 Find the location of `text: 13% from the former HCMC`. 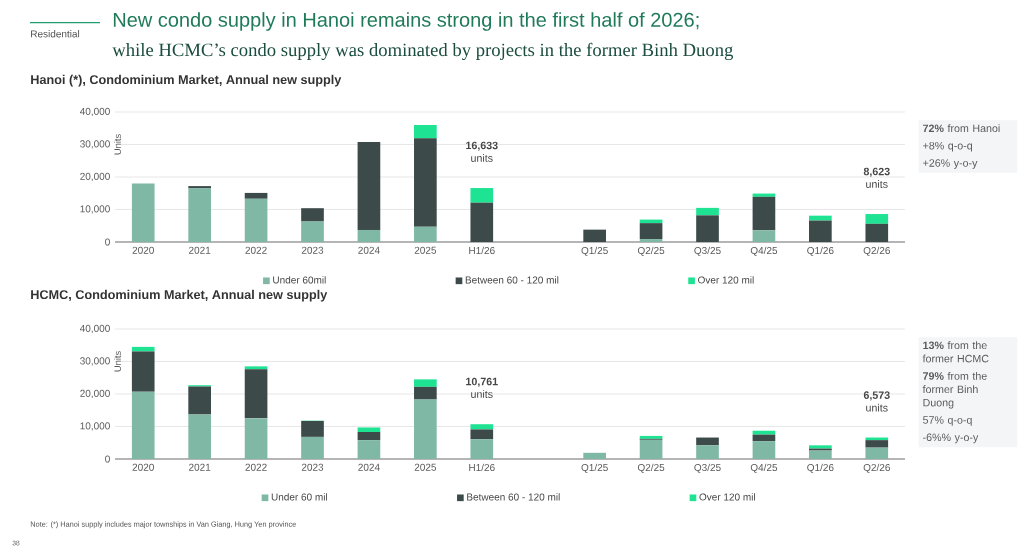

text: 13% from the former HCMC is located at coordinates (955, 352).